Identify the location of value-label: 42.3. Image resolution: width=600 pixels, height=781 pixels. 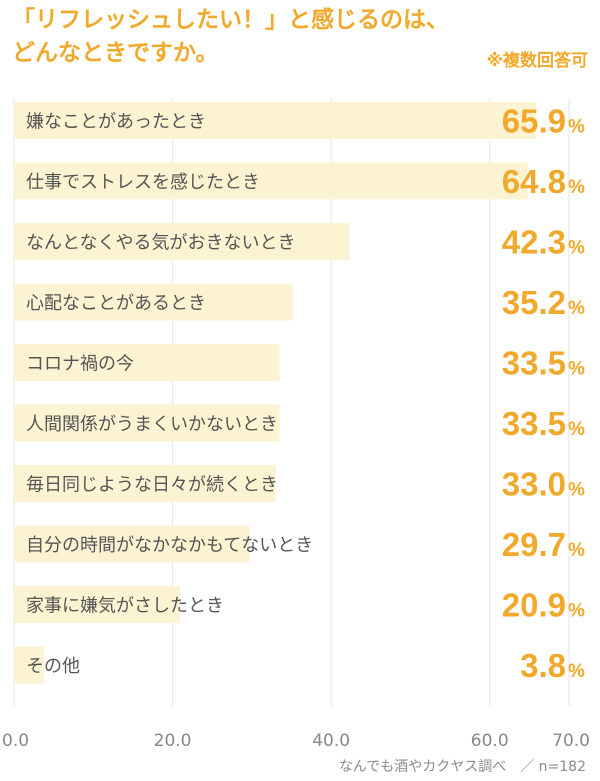
(534, 242).